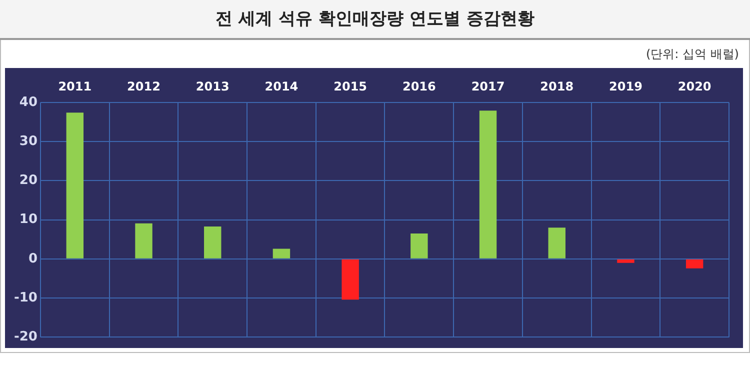 The image size is (750, 373). Describe the element at coordinates (143, 86) in the screenshot. I see `x-tick-label: 2012` at that location.